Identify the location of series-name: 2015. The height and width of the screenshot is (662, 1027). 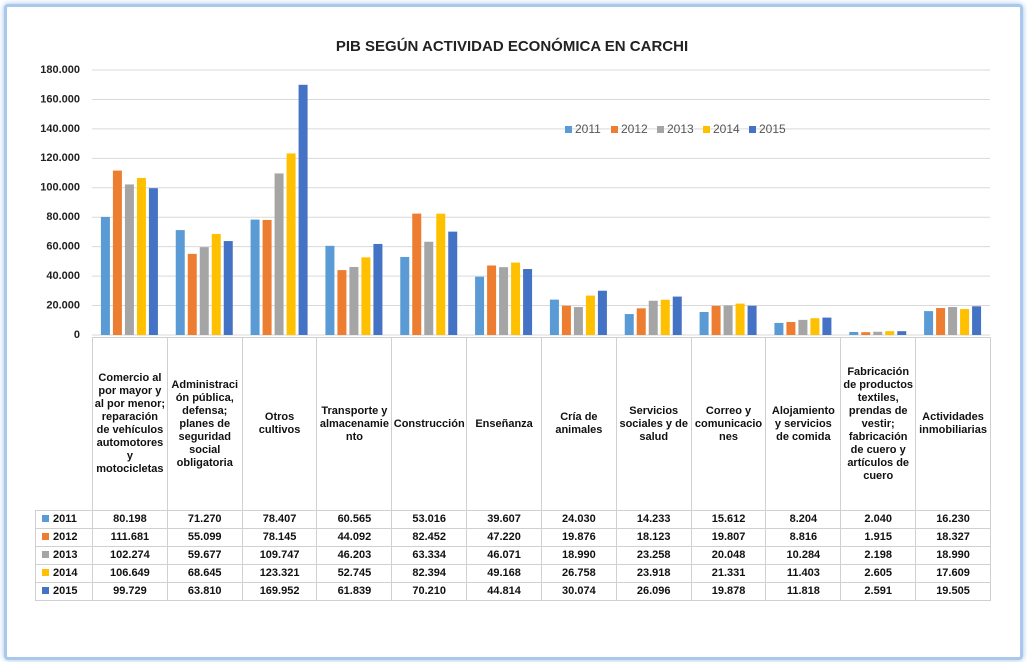
(65, 591).